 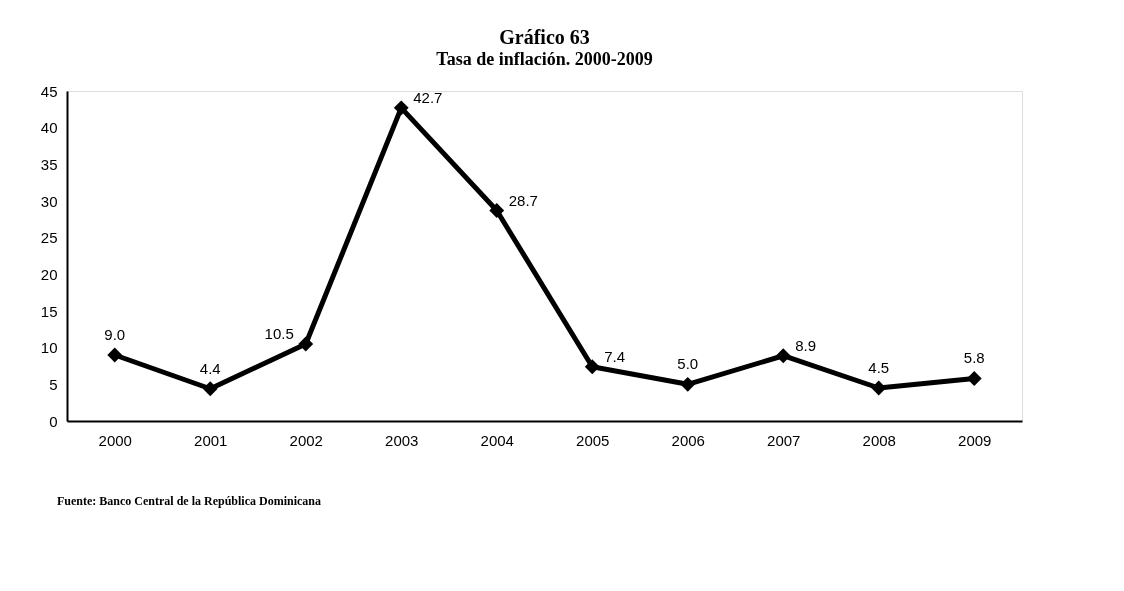 I want to click on text: 7.4, so click(x=615, y=356).